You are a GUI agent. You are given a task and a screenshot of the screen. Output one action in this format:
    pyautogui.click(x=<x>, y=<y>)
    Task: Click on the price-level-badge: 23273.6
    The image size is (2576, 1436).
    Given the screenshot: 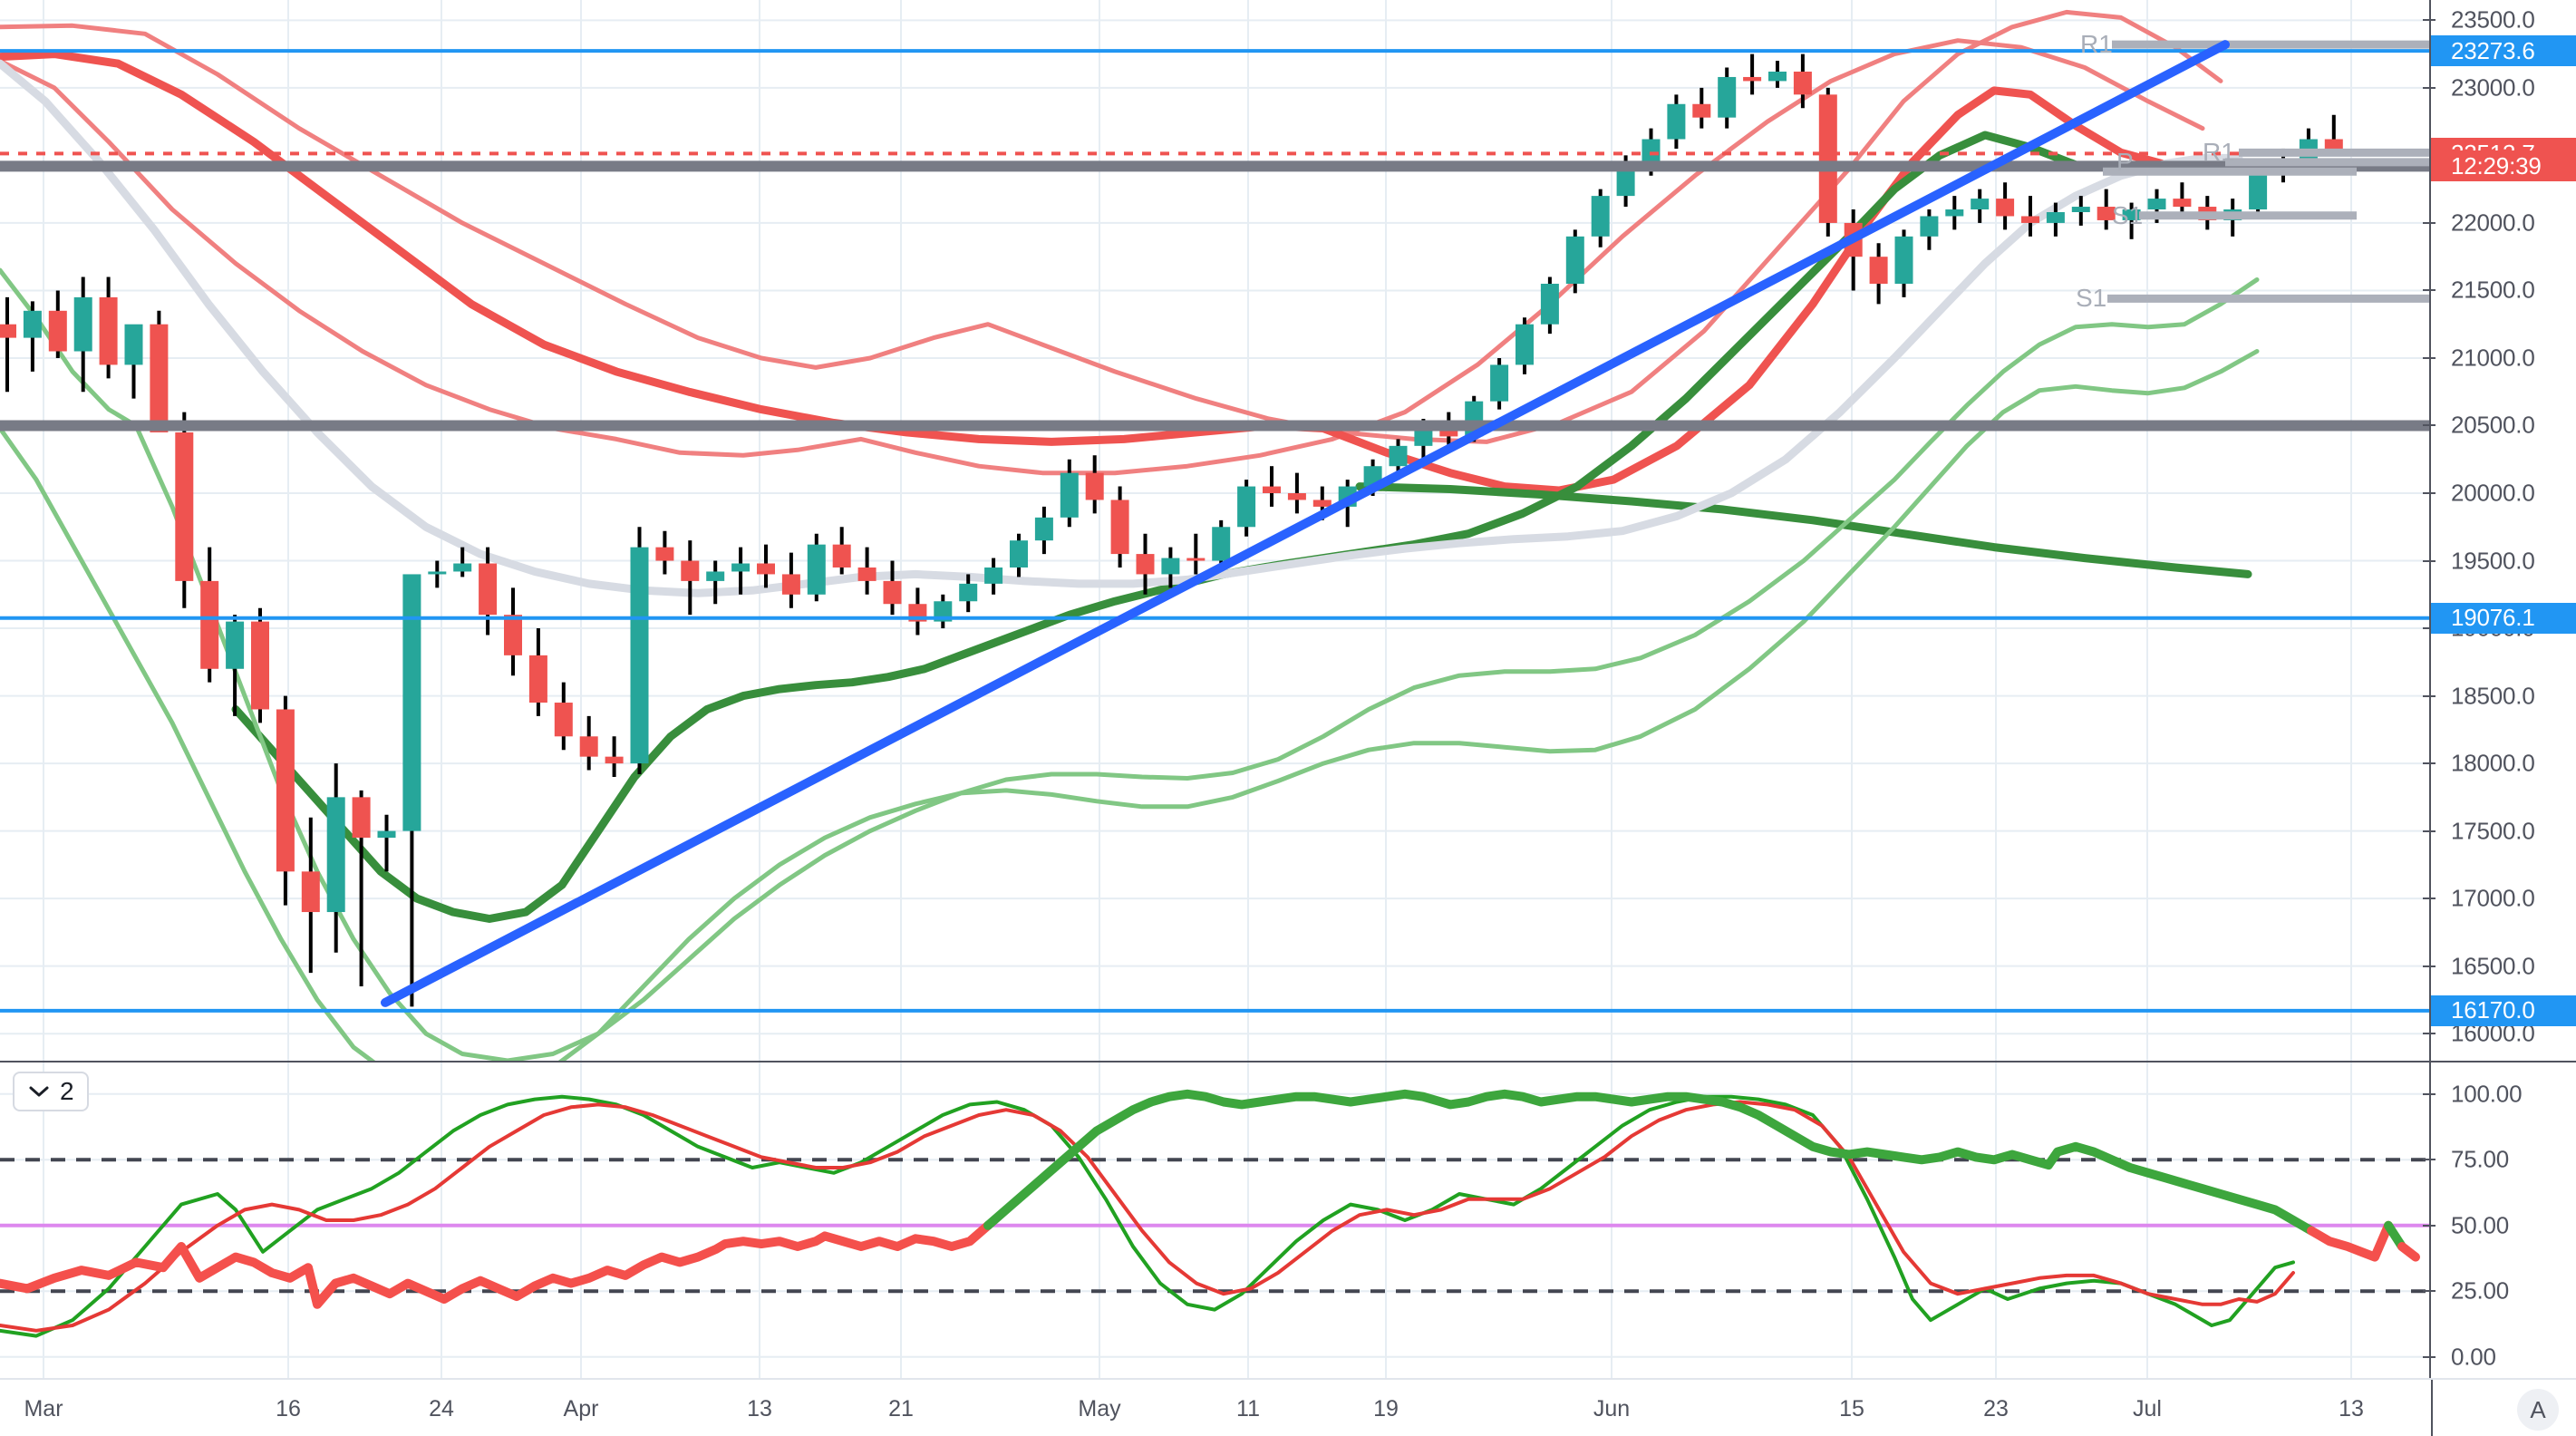 What is the action you would take?
    pyautogui.click(x=2503, y=51)
    